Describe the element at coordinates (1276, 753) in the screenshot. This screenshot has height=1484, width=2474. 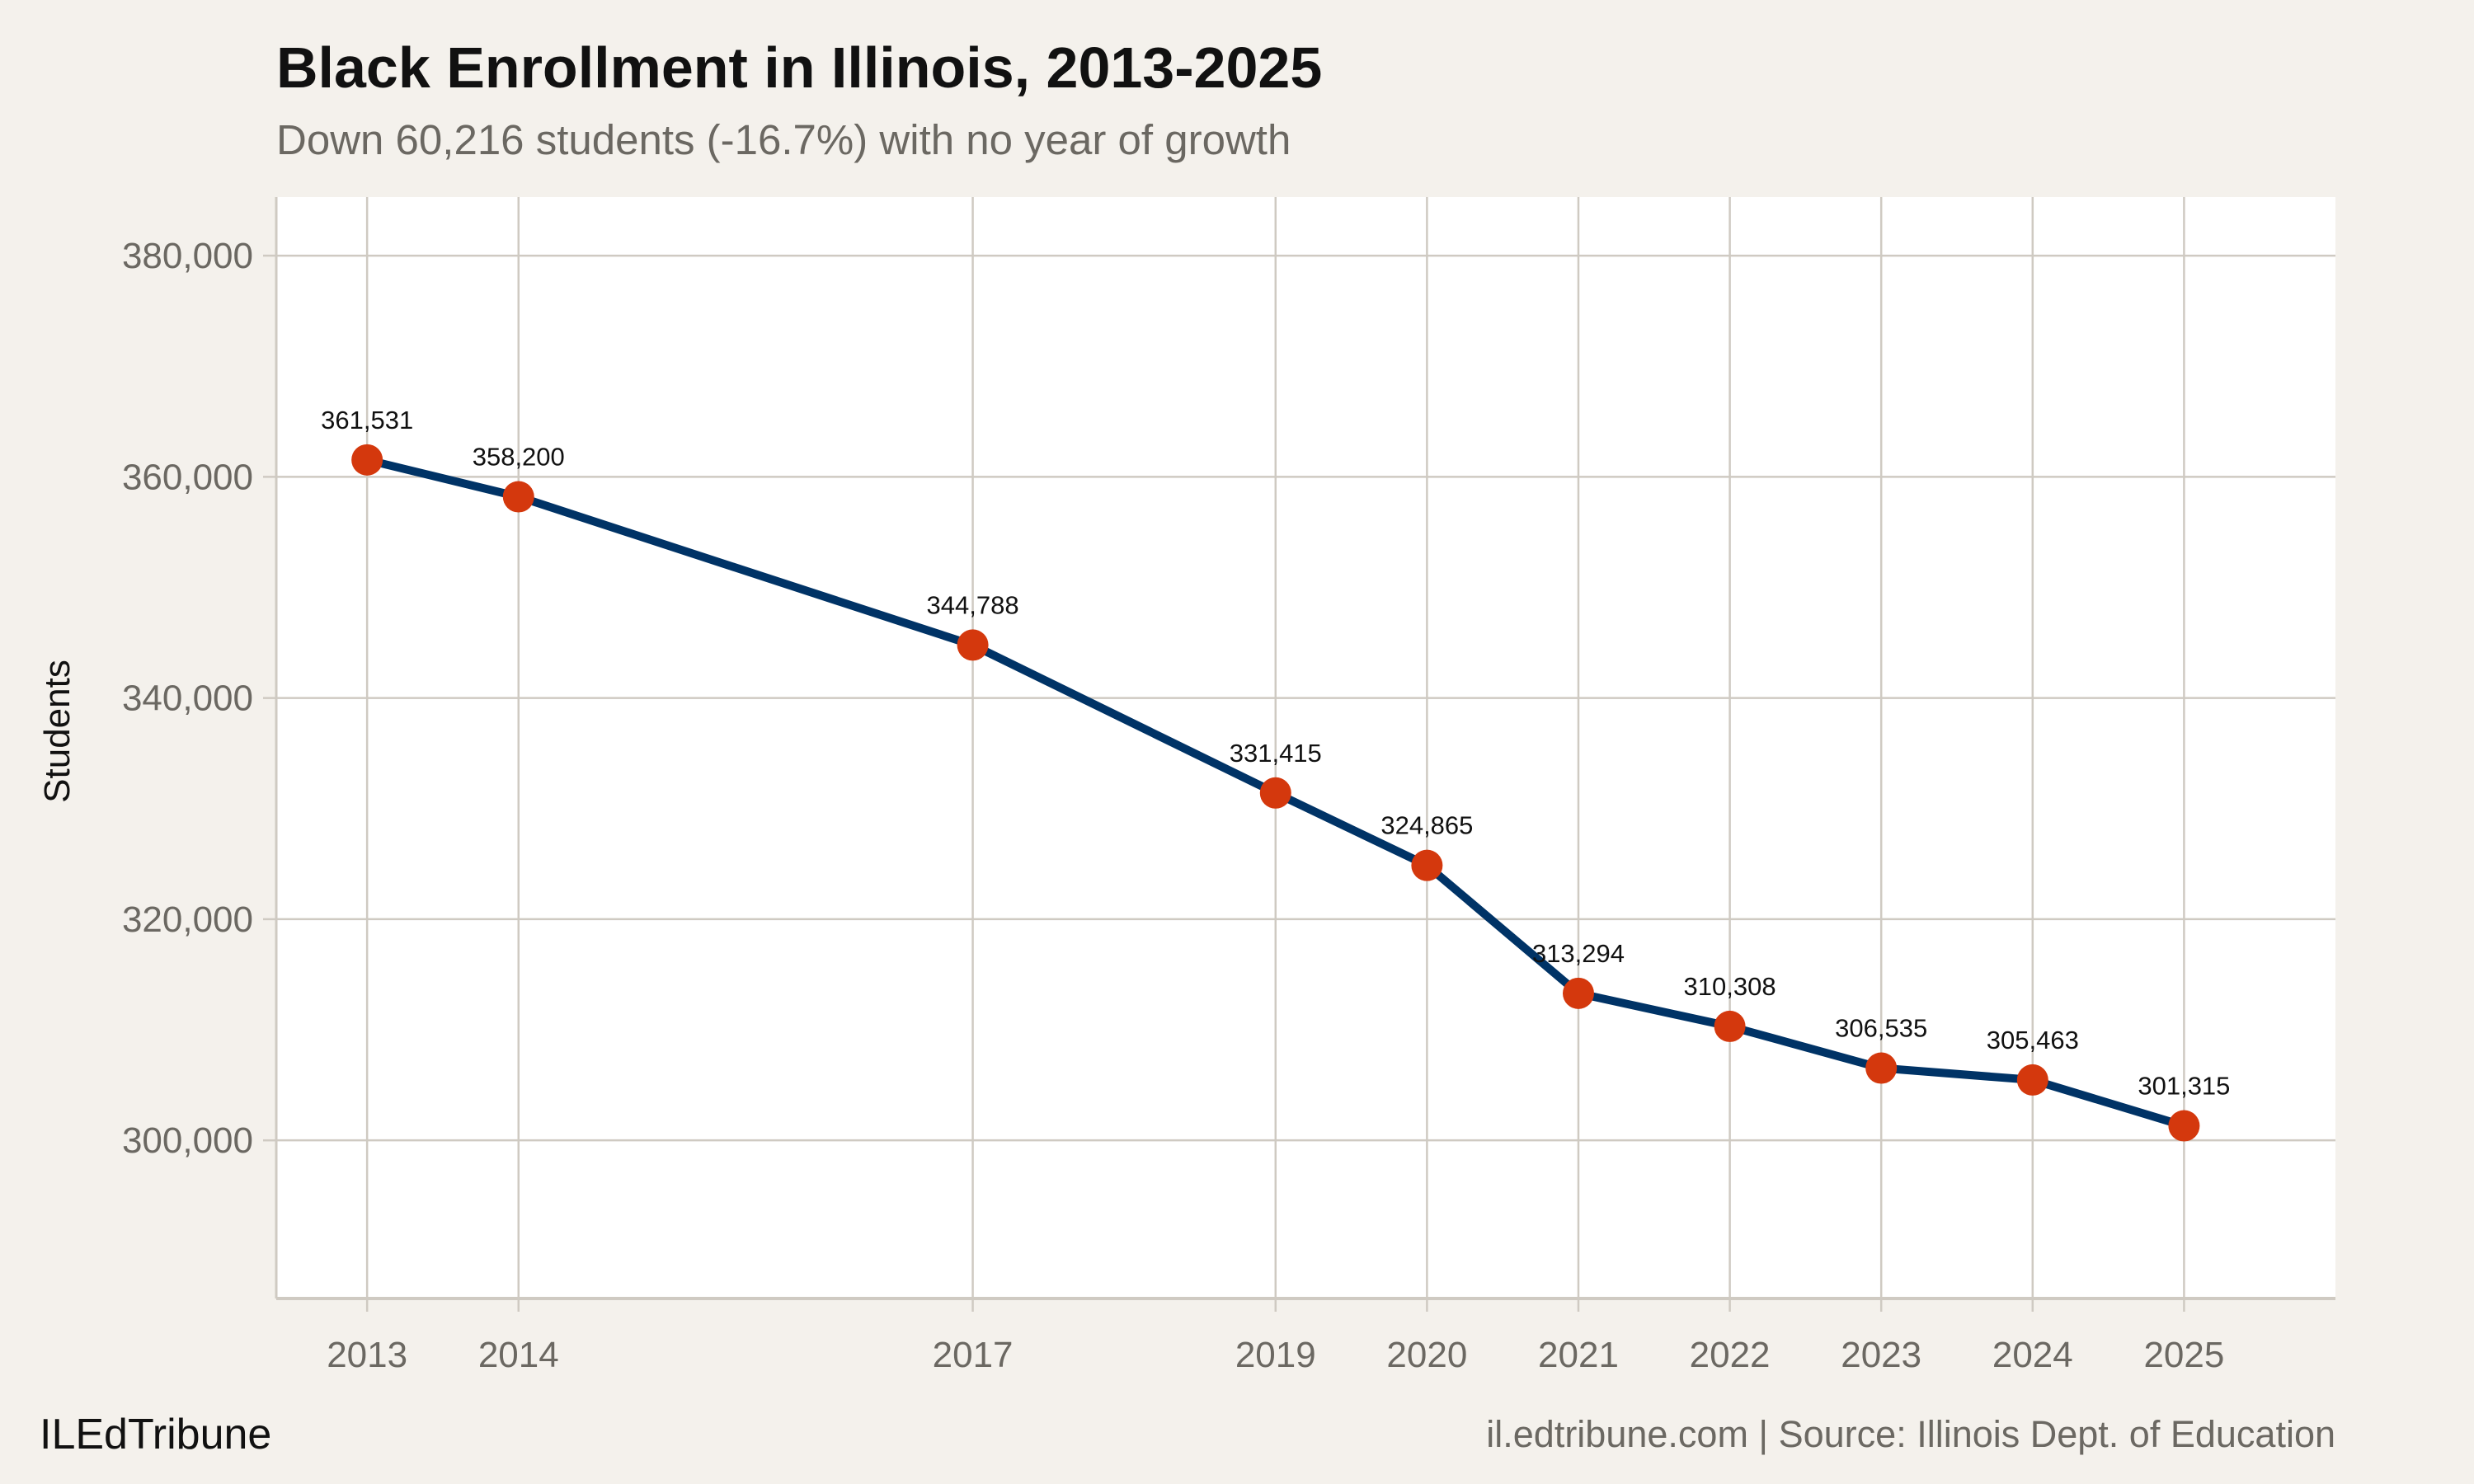
I see `data-label: 331,415` at that location.